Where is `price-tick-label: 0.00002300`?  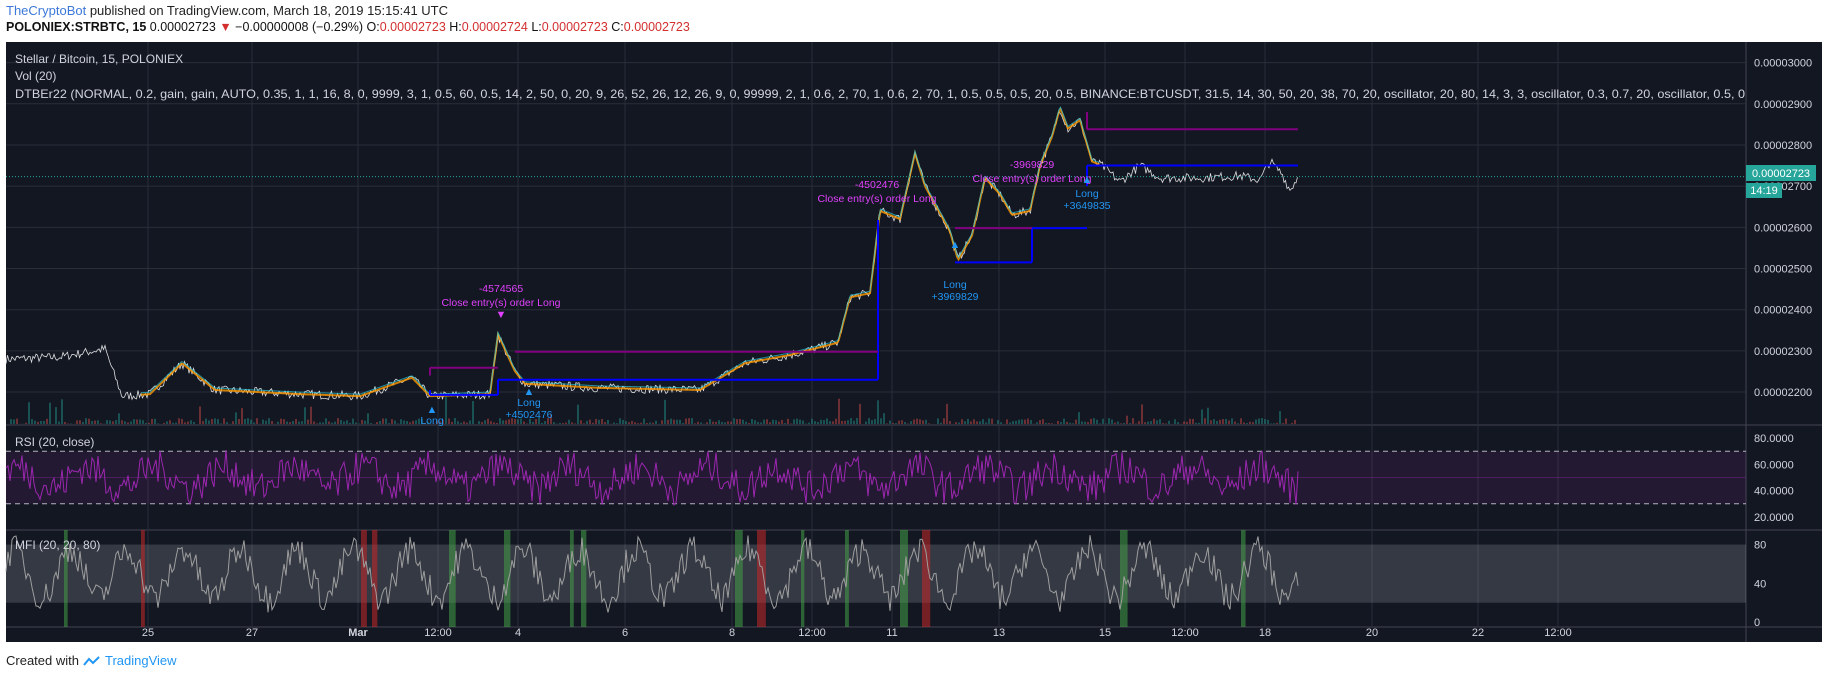
price-tick-label: 0.00002300 is located at coordinates (1783, 352).